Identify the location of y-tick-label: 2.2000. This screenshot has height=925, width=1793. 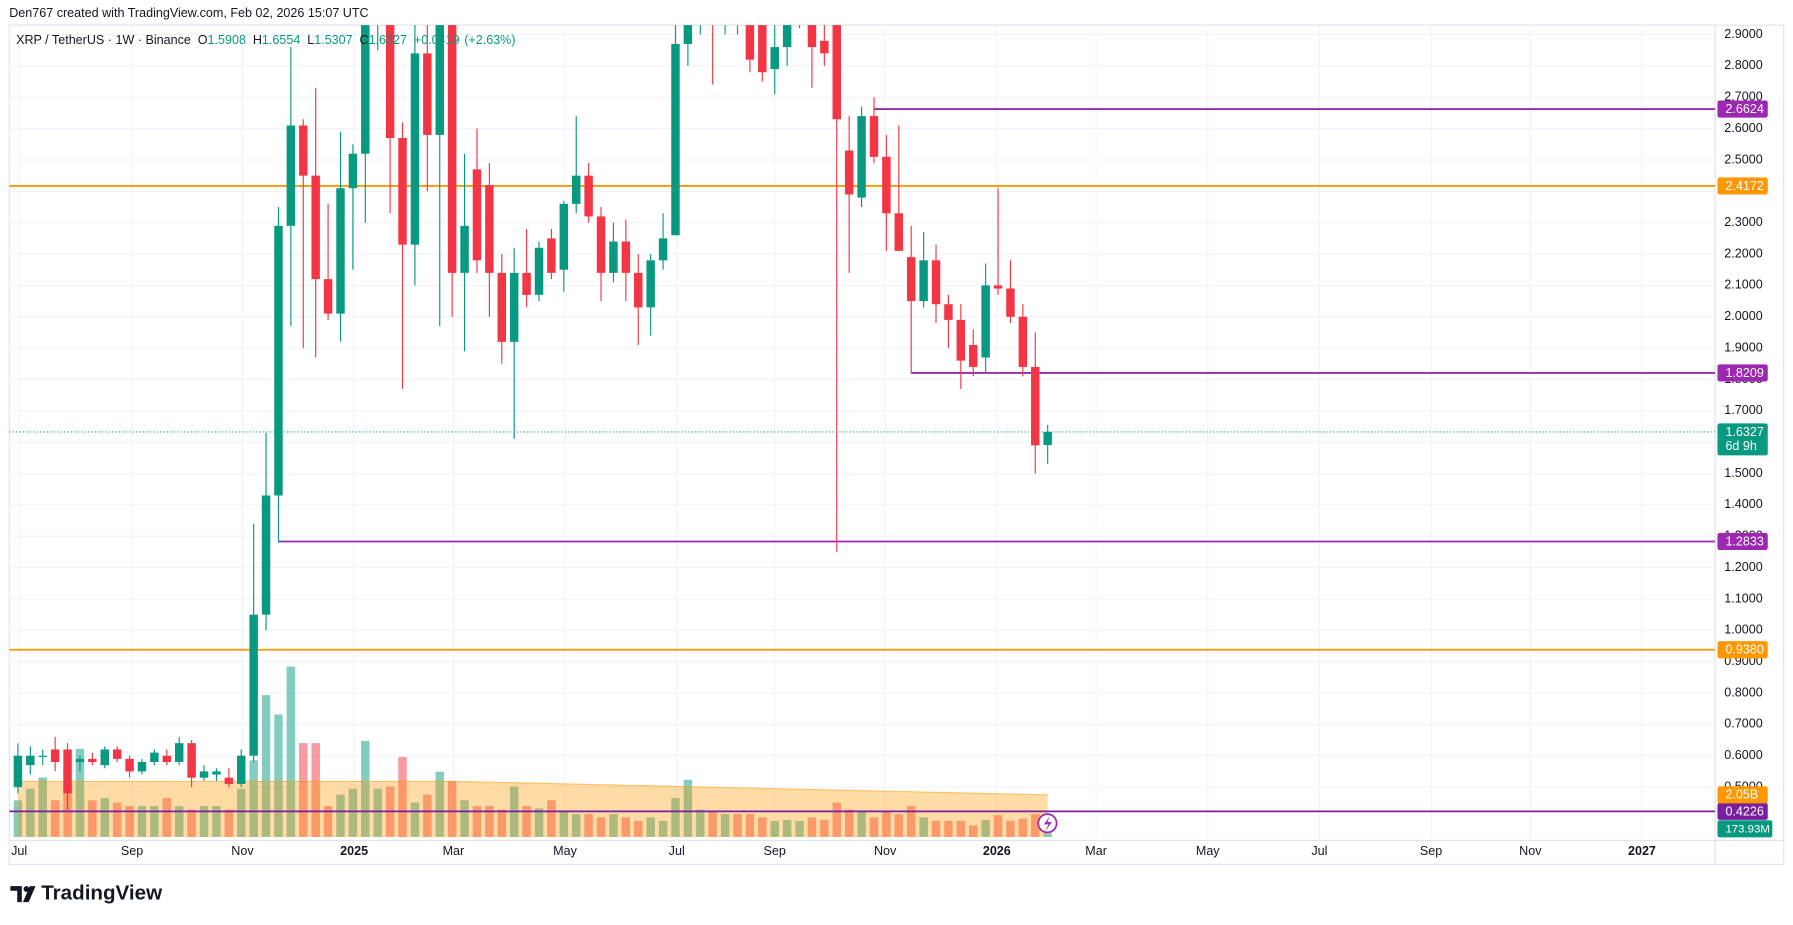
(1743, 253).